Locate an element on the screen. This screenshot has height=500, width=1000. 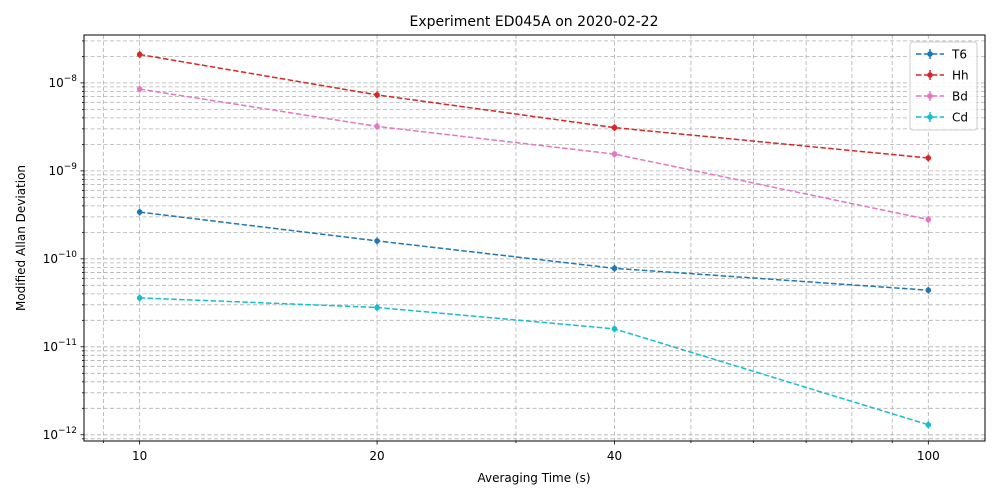
y-tick-label: 10⁻¹² is located at coordinates (60, 434).